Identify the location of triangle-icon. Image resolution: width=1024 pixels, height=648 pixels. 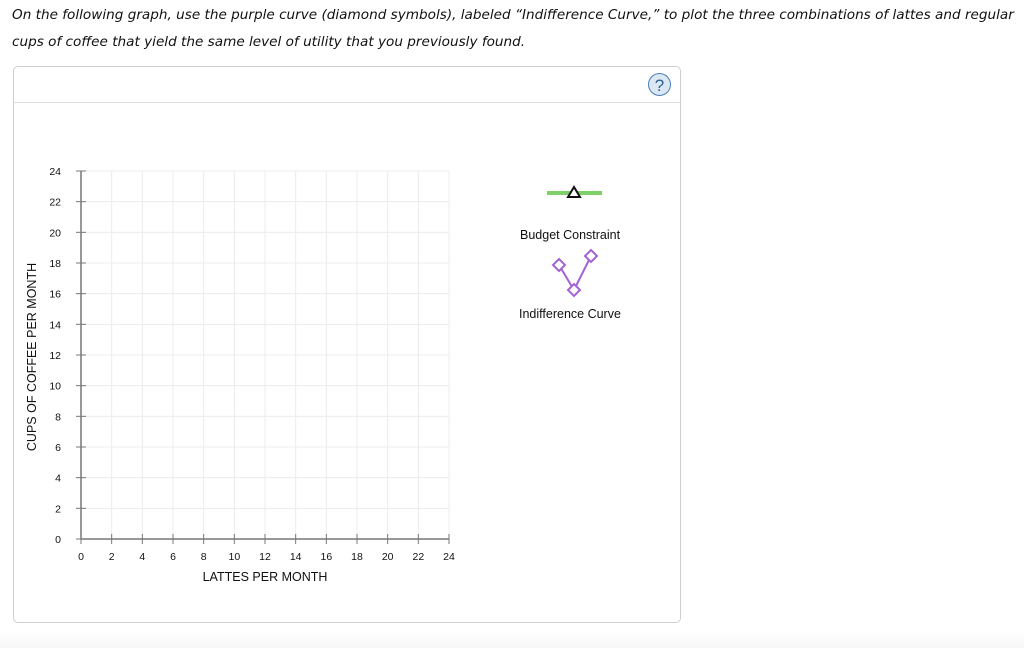
(574, 191).